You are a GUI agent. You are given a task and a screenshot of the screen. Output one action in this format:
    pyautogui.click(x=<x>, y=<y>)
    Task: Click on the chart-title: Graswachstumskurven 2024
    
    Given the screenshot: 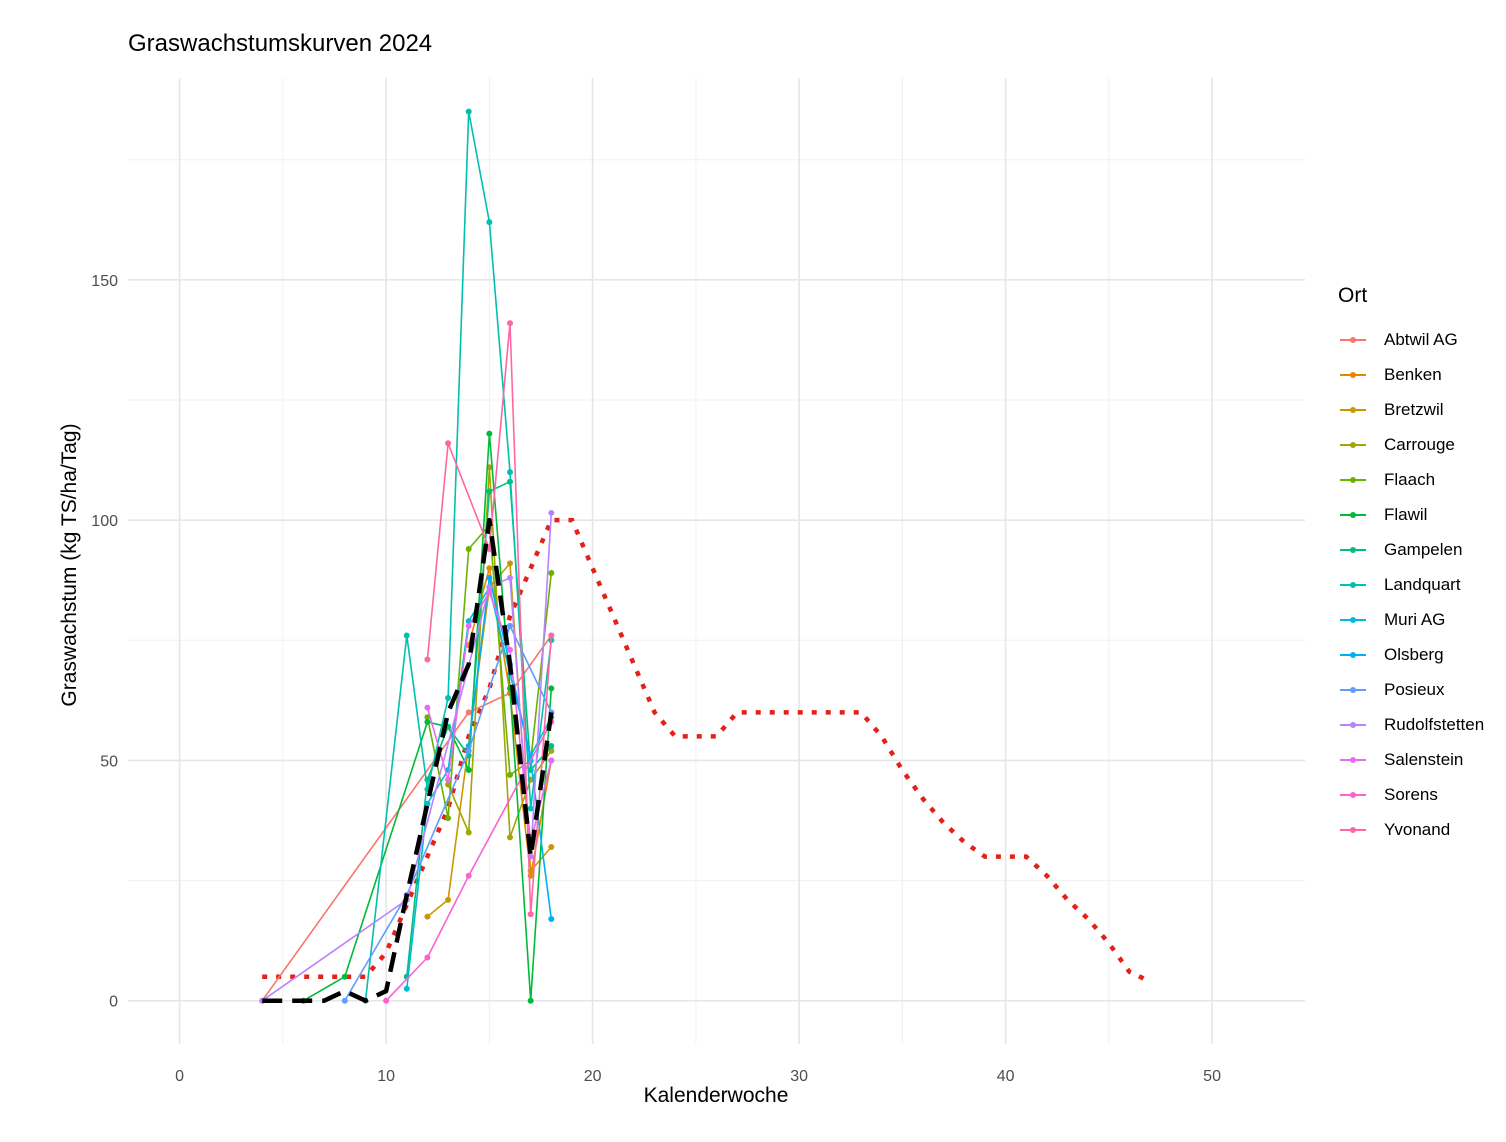 What is the action you would take?
    pyautogui.click(x=280, y=43)
    